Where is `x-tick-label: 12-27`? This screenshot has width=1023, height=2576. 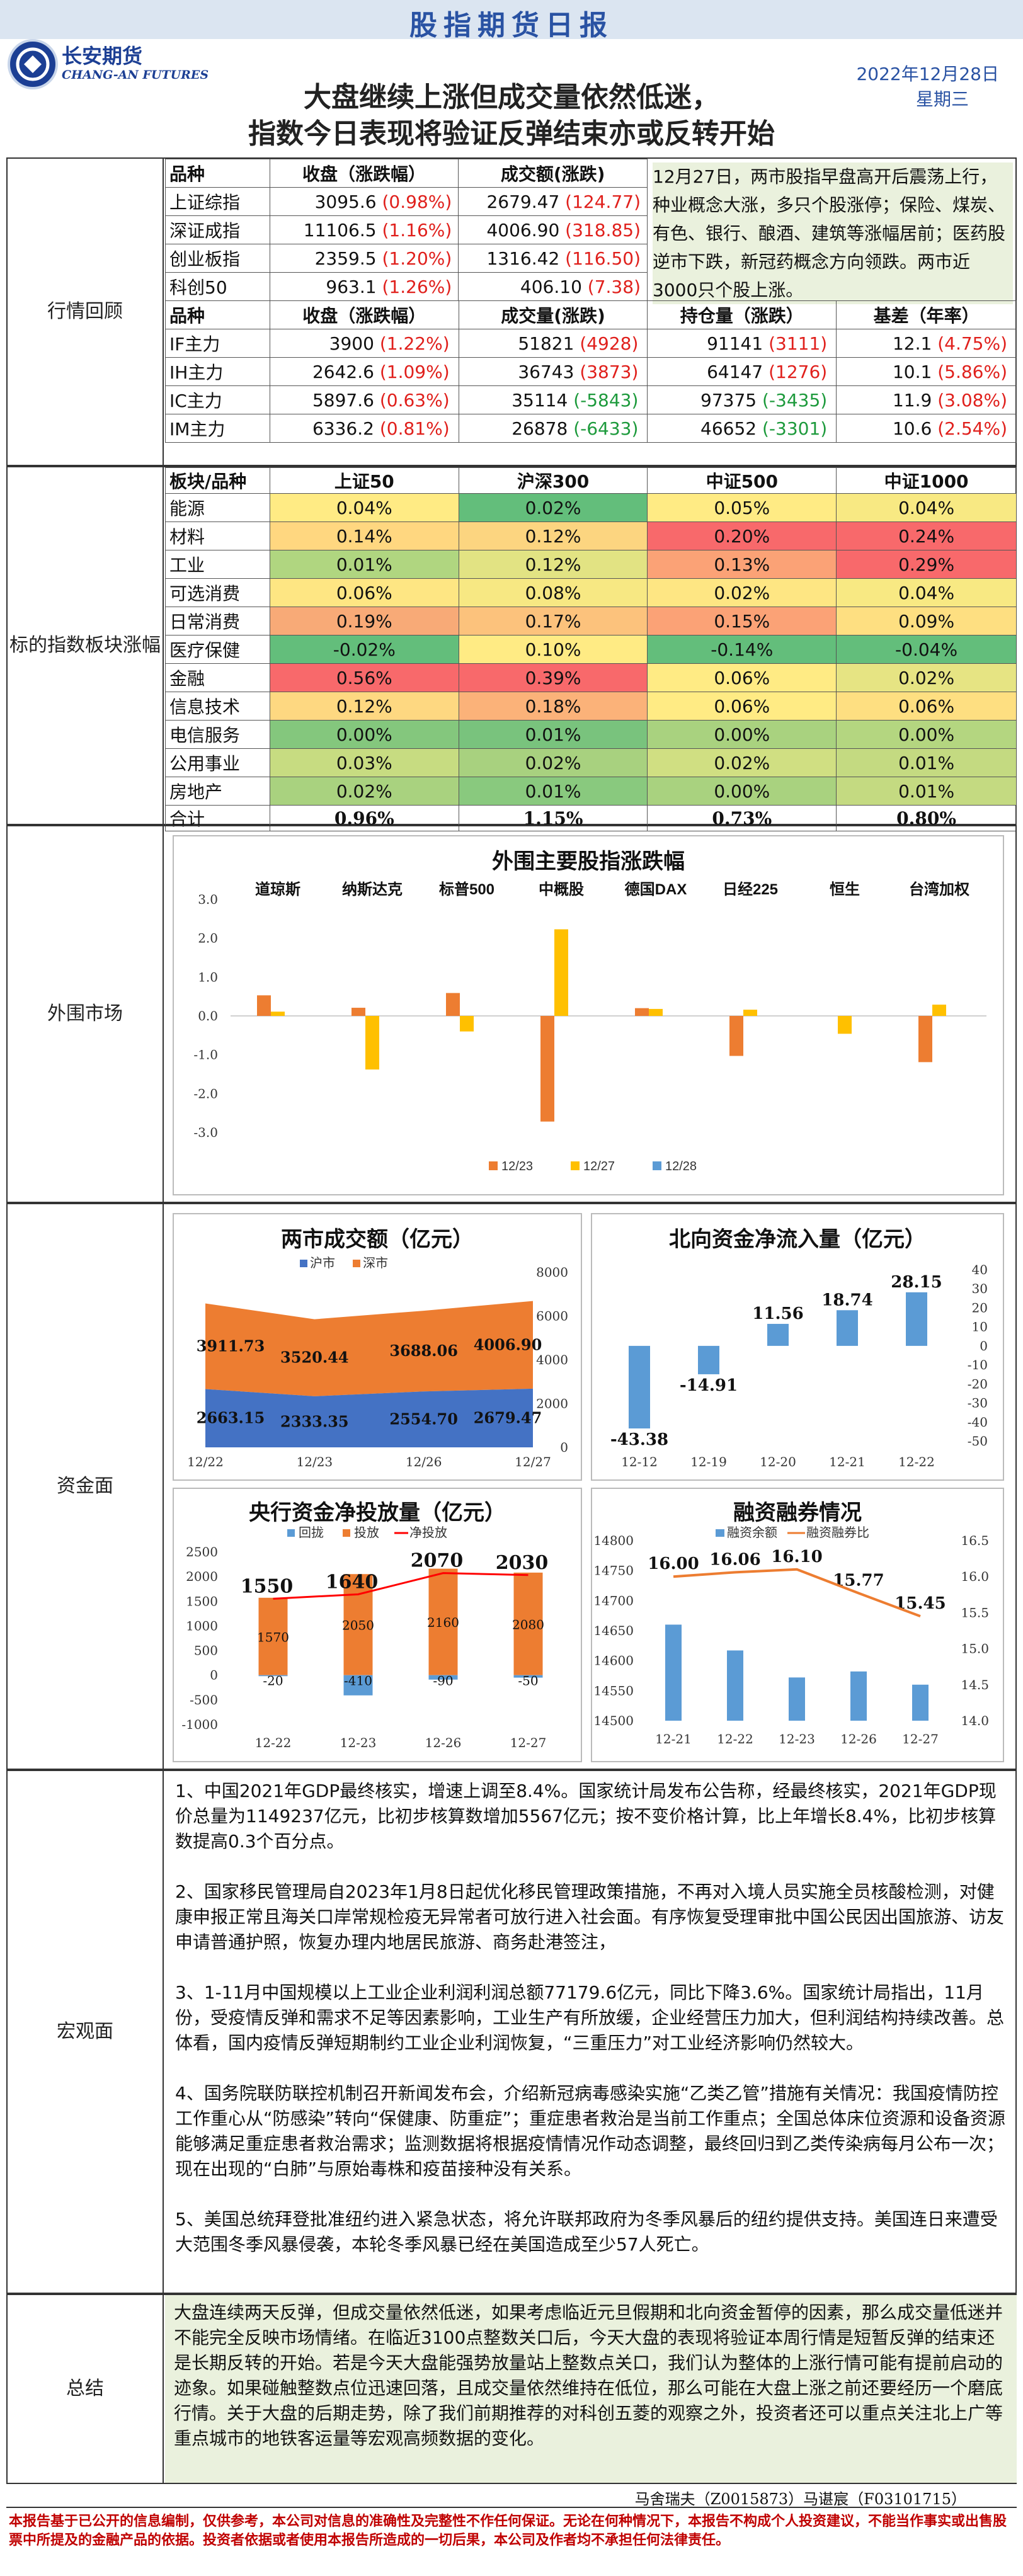 x-tick-label: 12-27 is located at coordinates (528, 1742).